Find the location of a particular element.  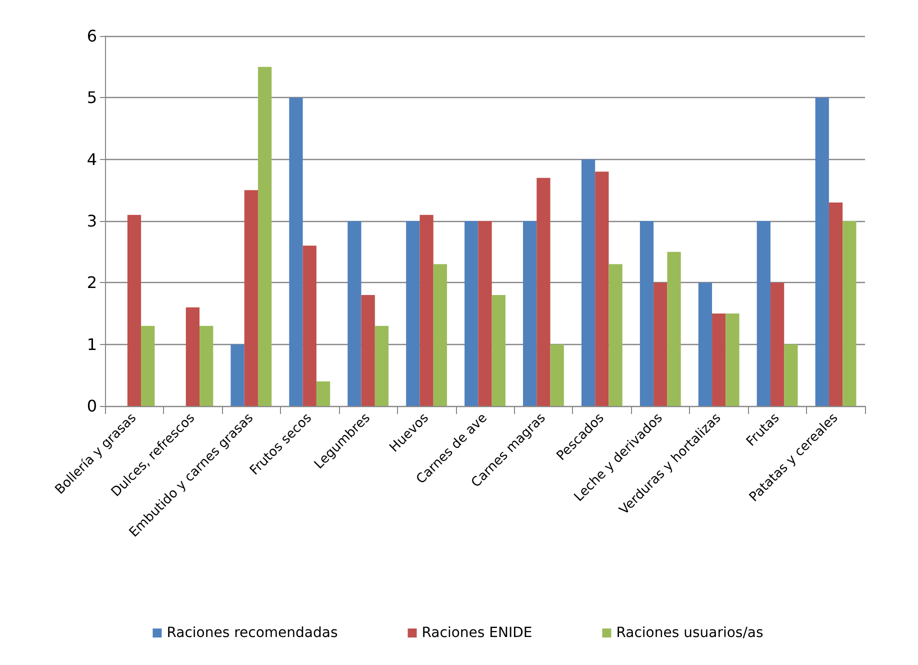

y-tick-label: 5 is located at coordinates (91, 98).